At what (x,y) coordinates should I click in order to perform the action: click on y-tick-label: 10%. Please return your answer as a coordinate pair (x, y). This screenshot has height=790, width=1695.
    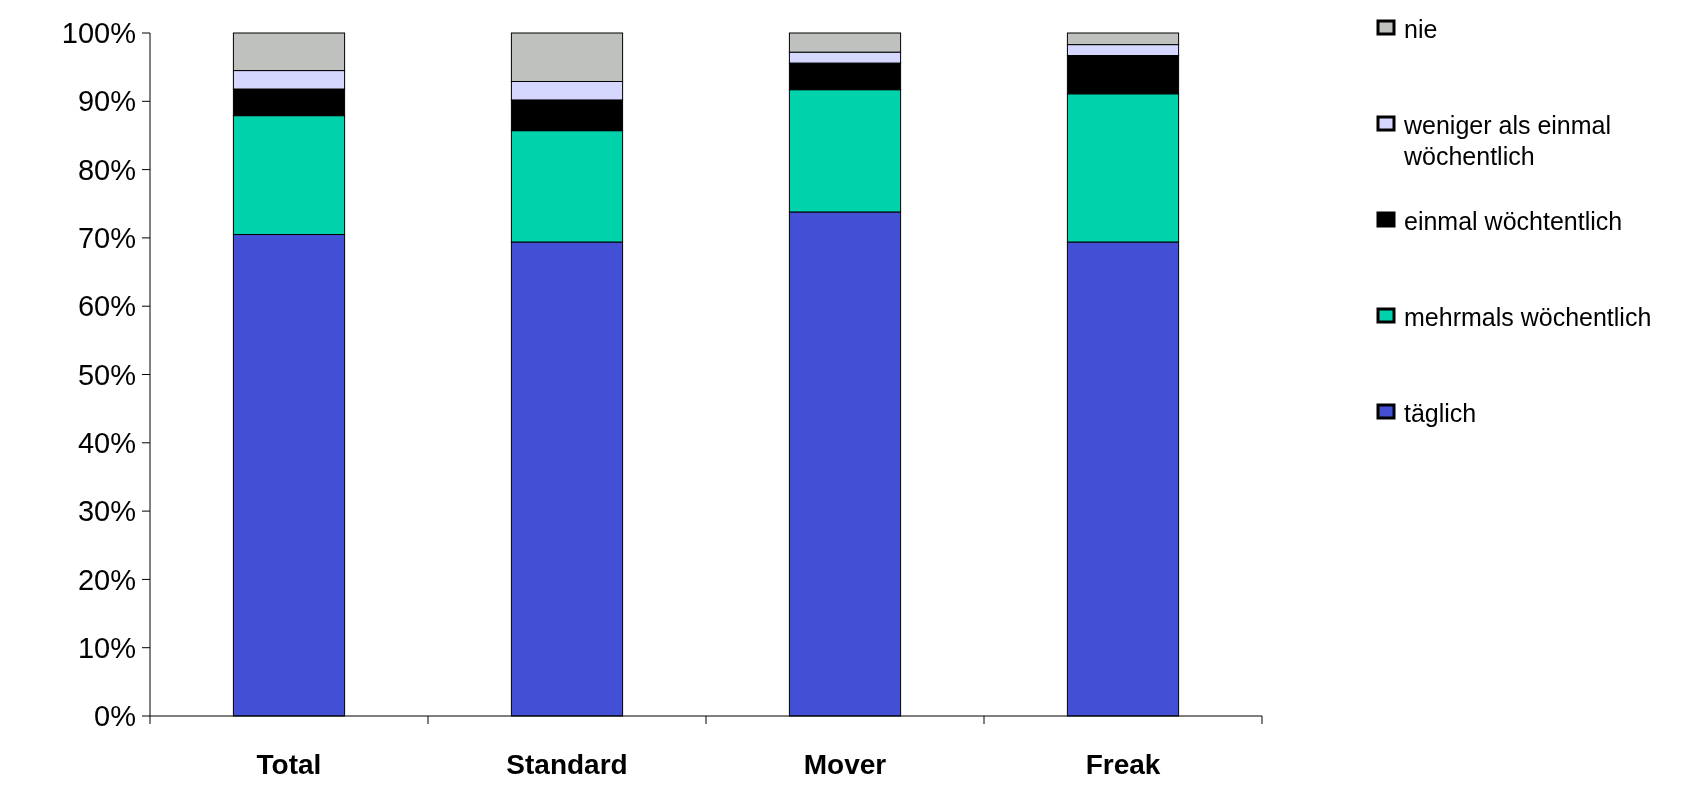
    Looking at the image, I should click on (106, 647).